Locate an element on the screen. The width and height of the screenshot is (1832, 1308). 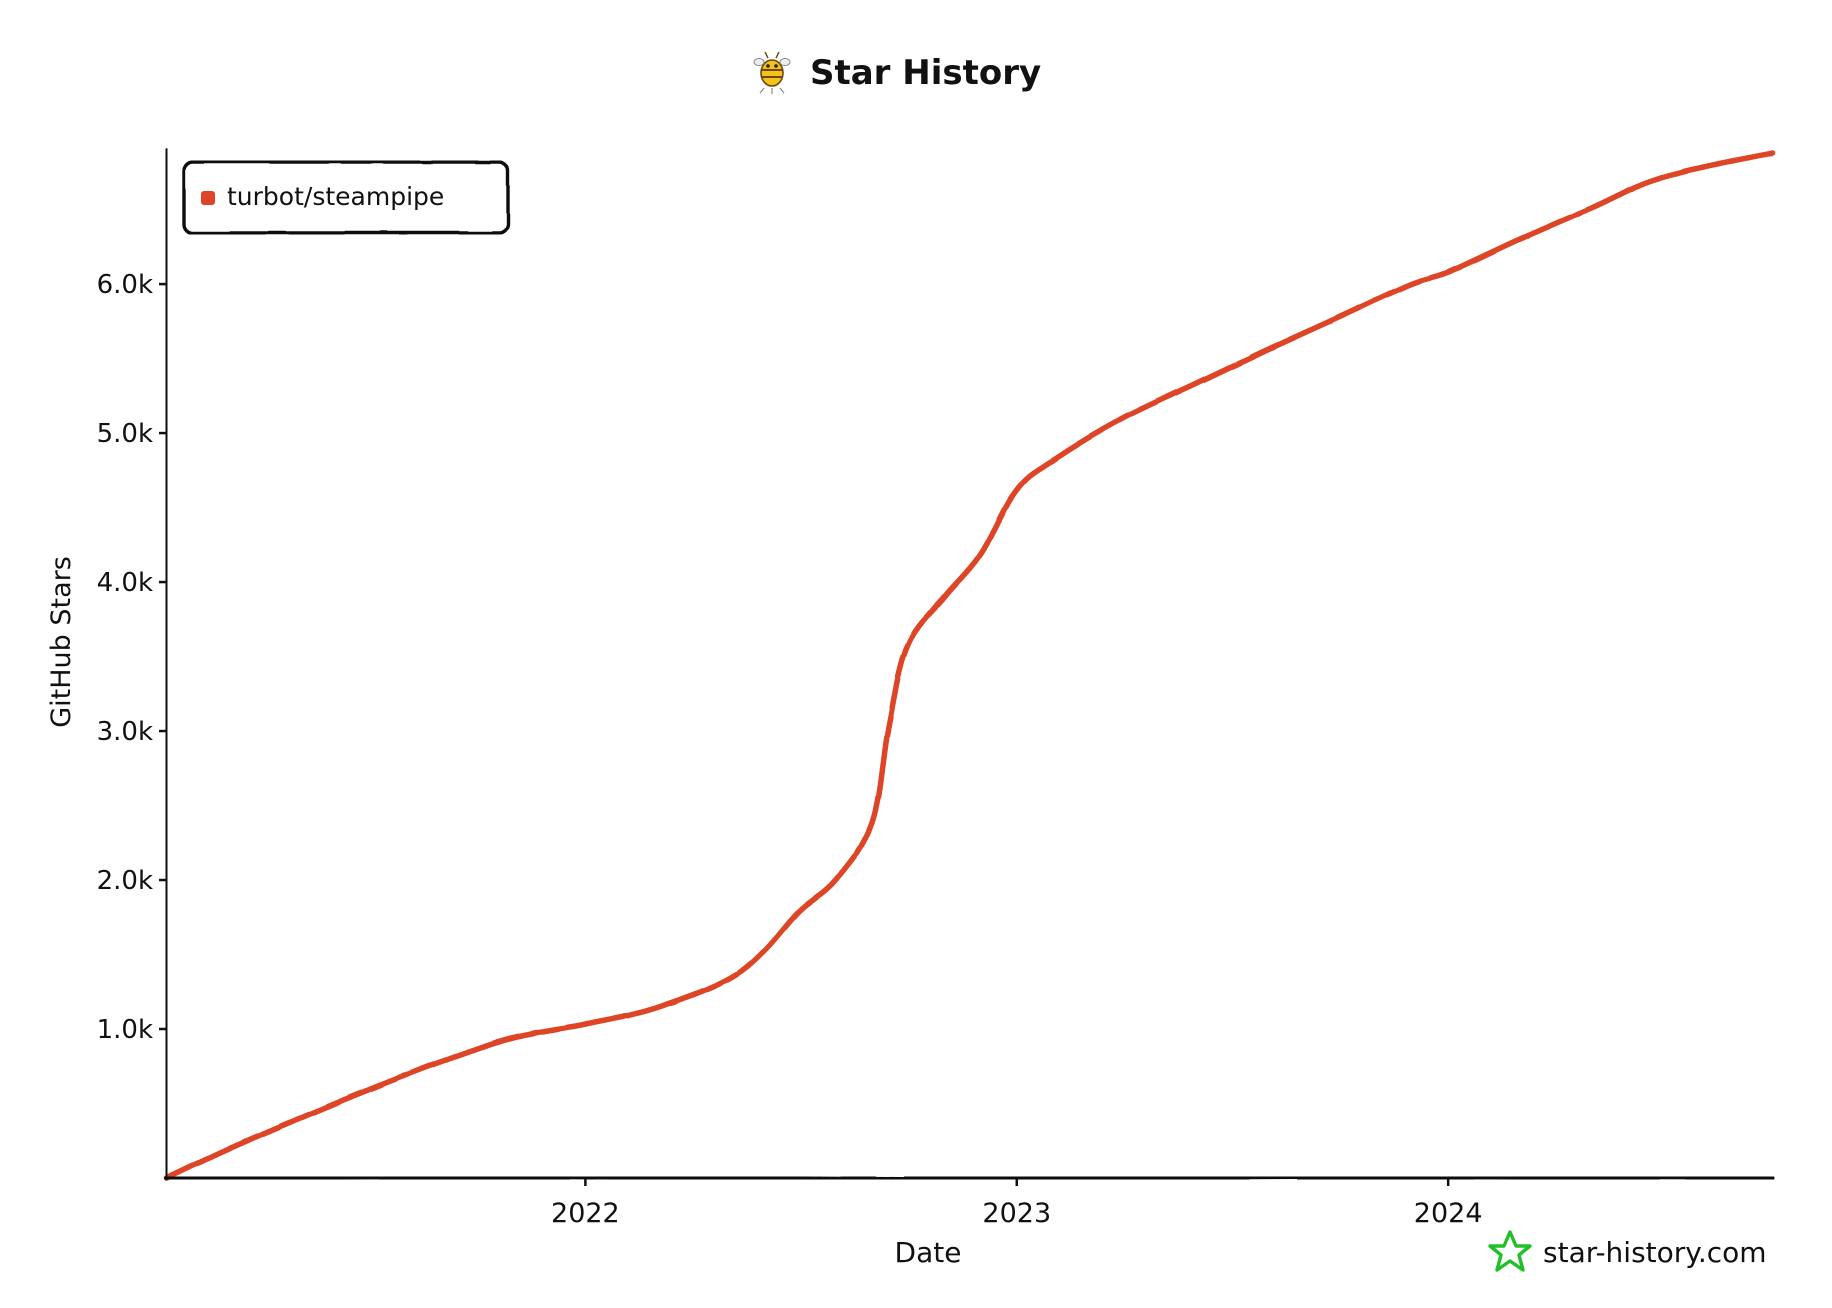
watermark-text: star-history.com is located at coordinates (1655, 1252).